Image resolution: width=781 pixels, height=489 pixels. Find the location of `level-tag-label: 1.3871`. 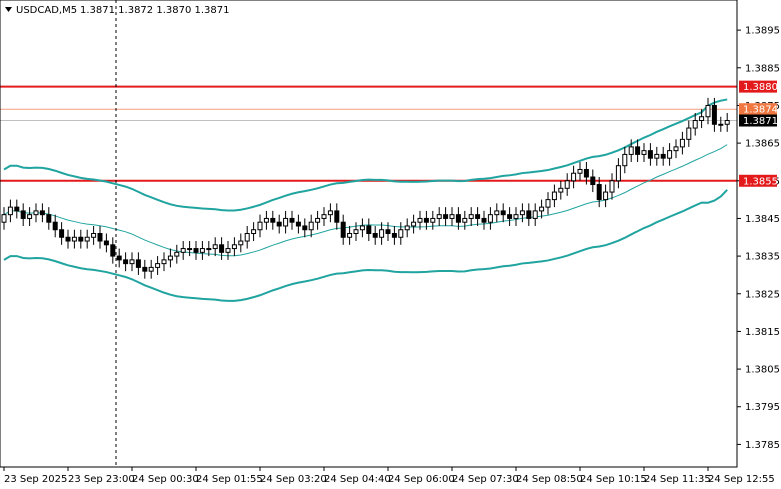

level-tag-label: 1.3871 is located at coordinates (760, 121).